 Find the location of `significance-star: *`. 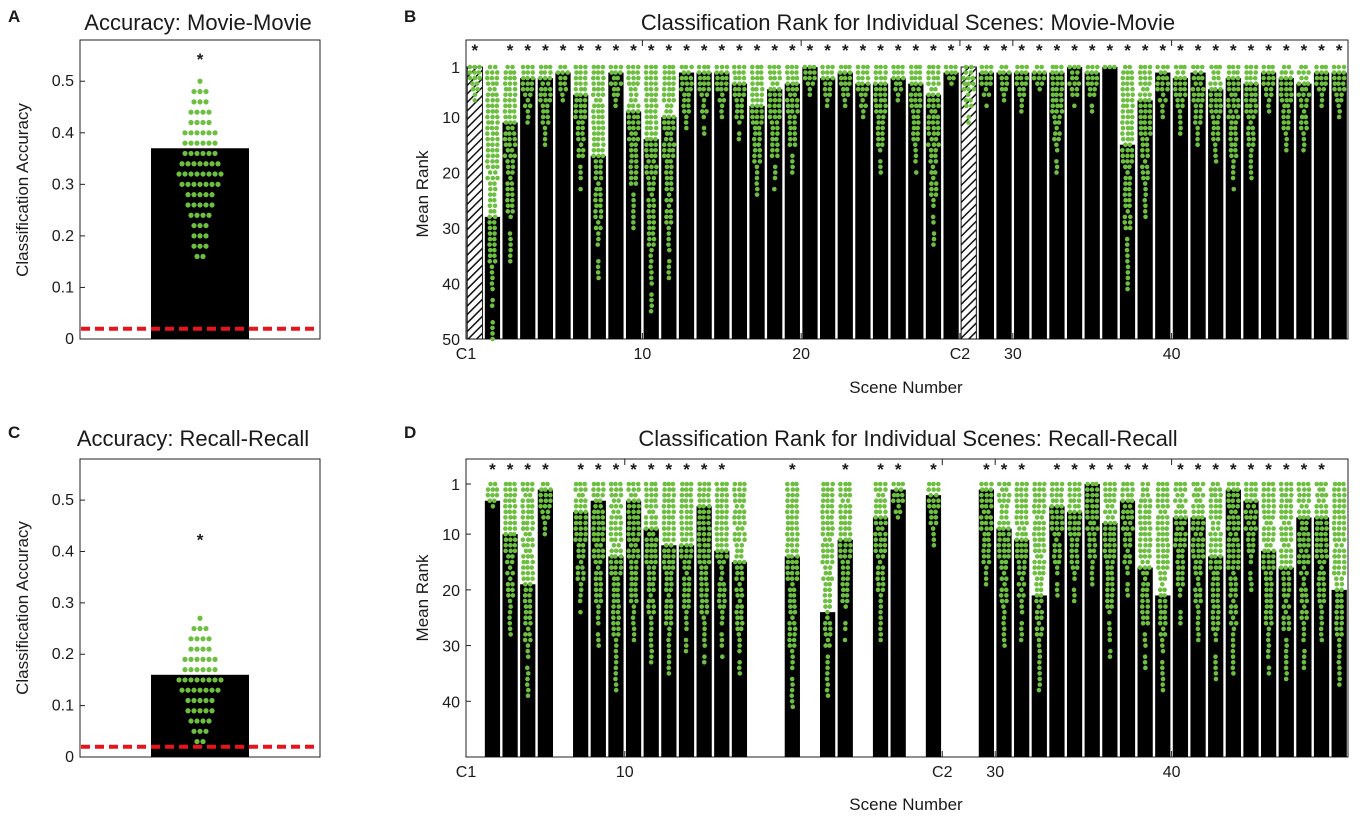

significance-star: * is located at coordinates (933, 469).